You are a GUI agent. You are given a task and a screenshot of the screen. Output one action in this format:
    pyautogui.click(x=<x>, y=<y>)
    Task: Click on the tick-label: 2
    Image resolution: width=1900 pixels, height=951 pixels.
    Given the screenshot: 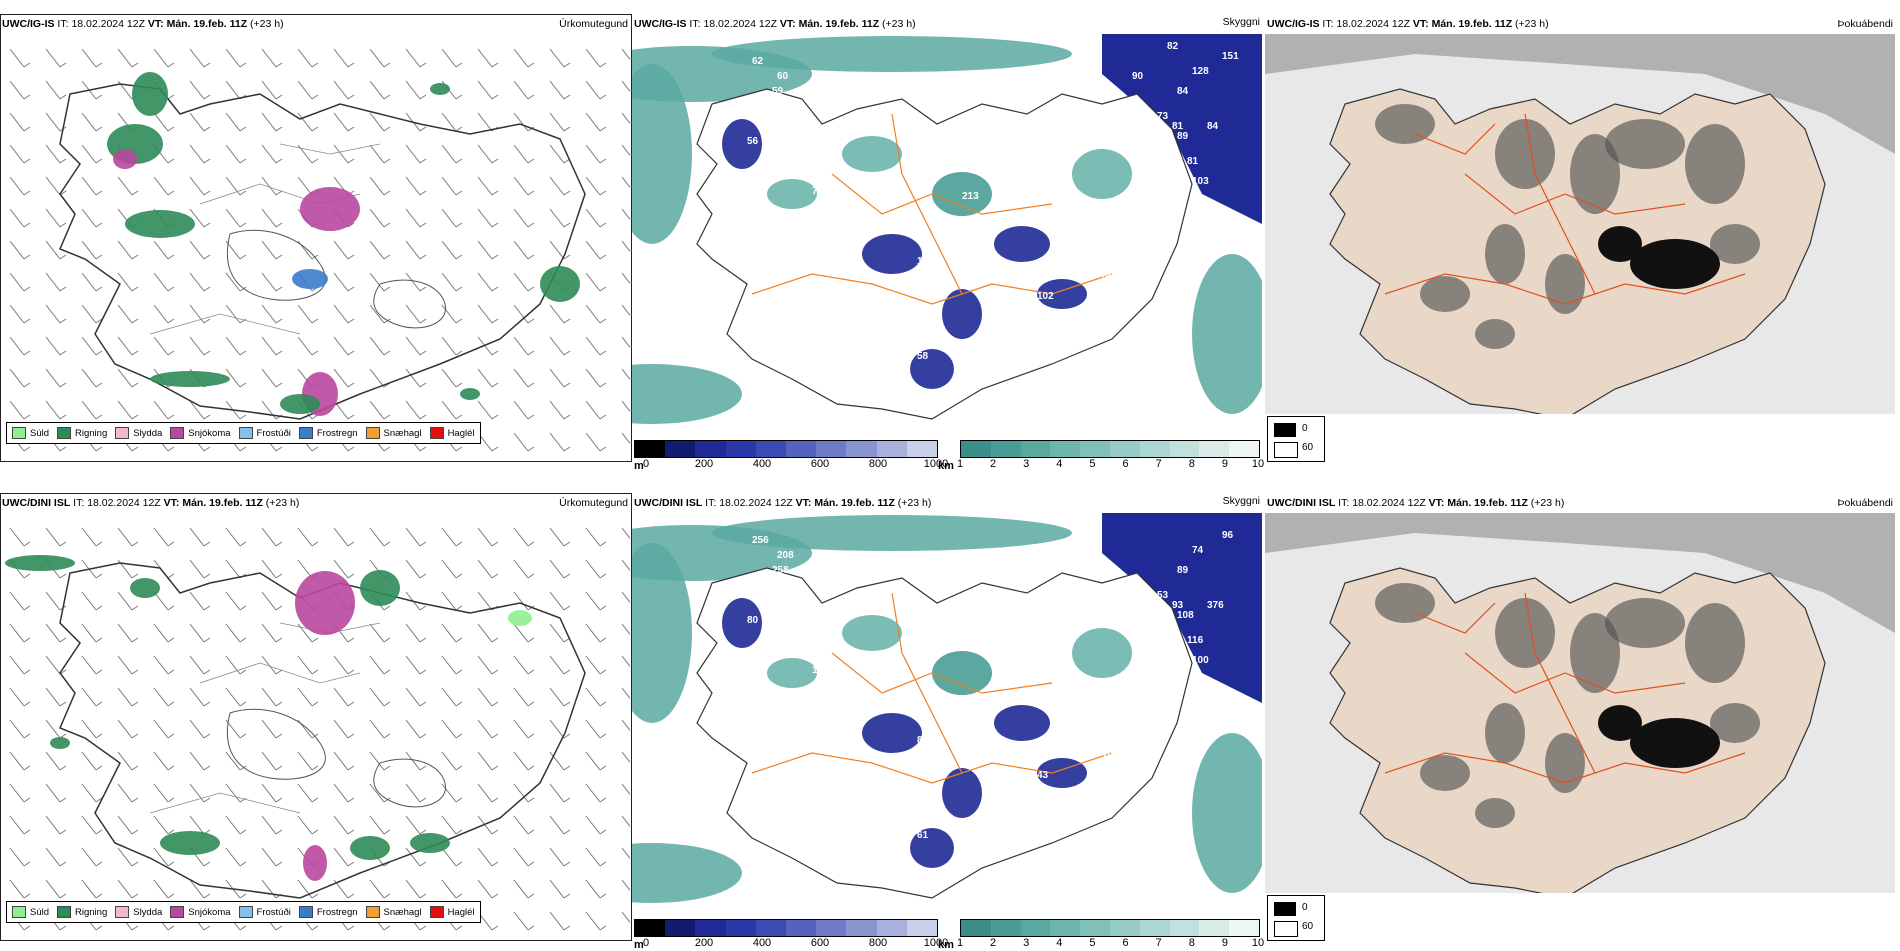 What is the action you would take?
    pyautogui.click(x=993, y=943)
    